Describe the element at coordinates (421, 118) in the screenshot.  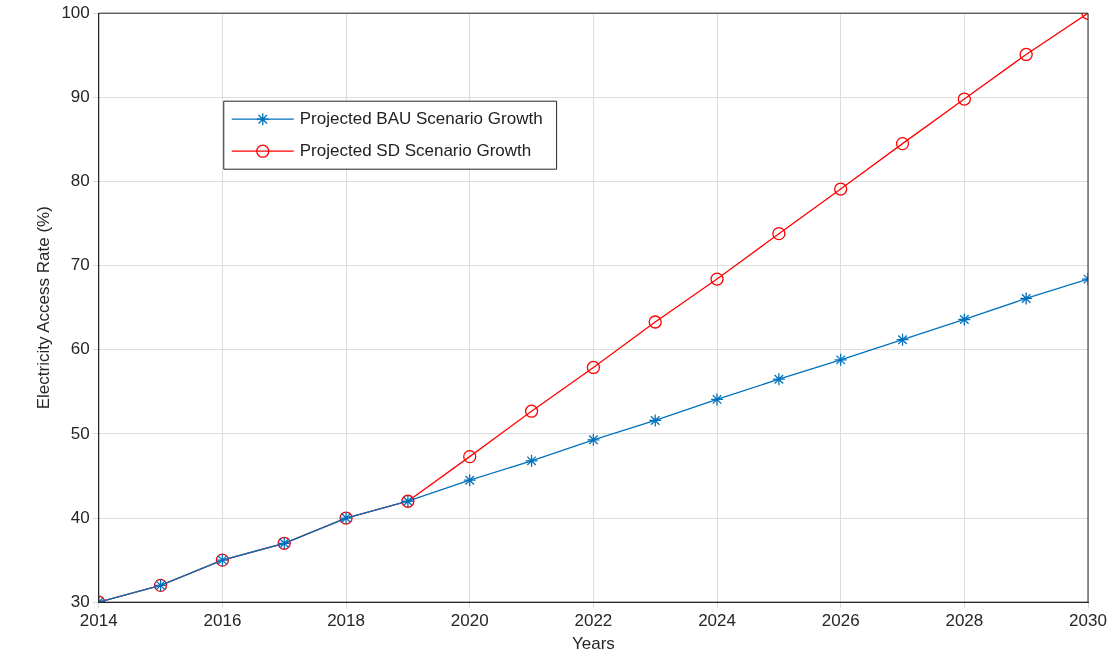
I see `legend-label: Projected BAU Scenario Growth` at that location.